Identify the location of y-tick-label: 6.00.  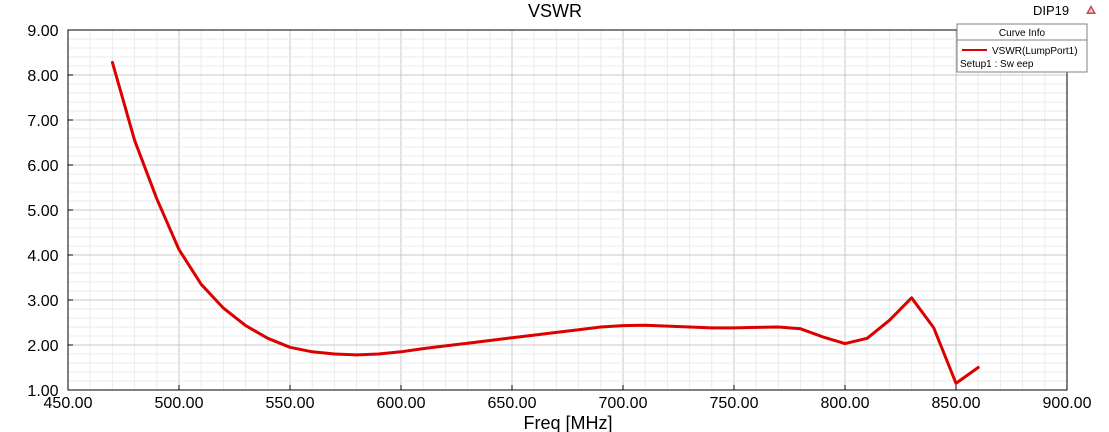
(42, 166).